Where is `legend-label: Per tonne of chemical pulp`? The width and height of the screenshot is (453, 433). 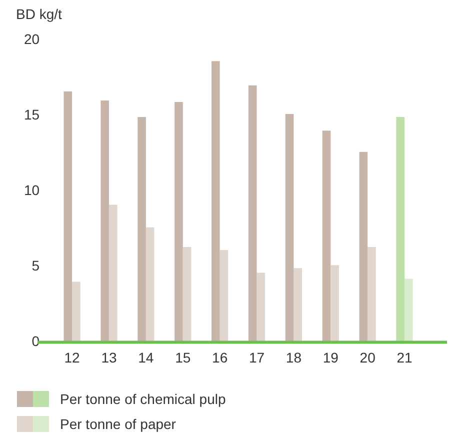 legend-label: Per tonne of chemical pulp is located at coordinates (143, 398).